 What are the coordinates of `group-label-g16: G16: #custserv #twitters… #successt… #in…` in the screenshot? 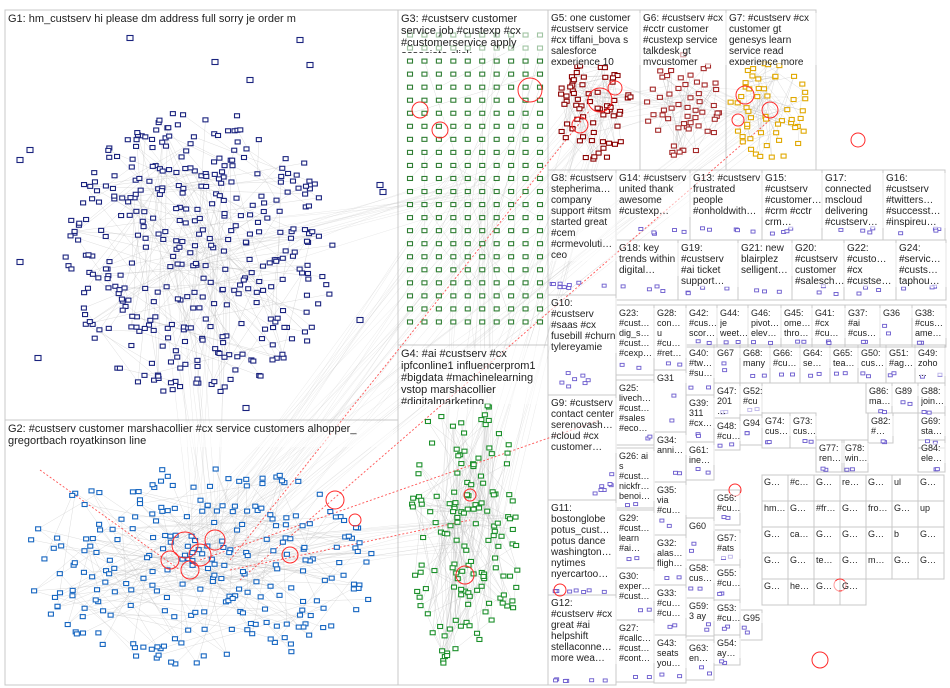 It's located at (916, 200).